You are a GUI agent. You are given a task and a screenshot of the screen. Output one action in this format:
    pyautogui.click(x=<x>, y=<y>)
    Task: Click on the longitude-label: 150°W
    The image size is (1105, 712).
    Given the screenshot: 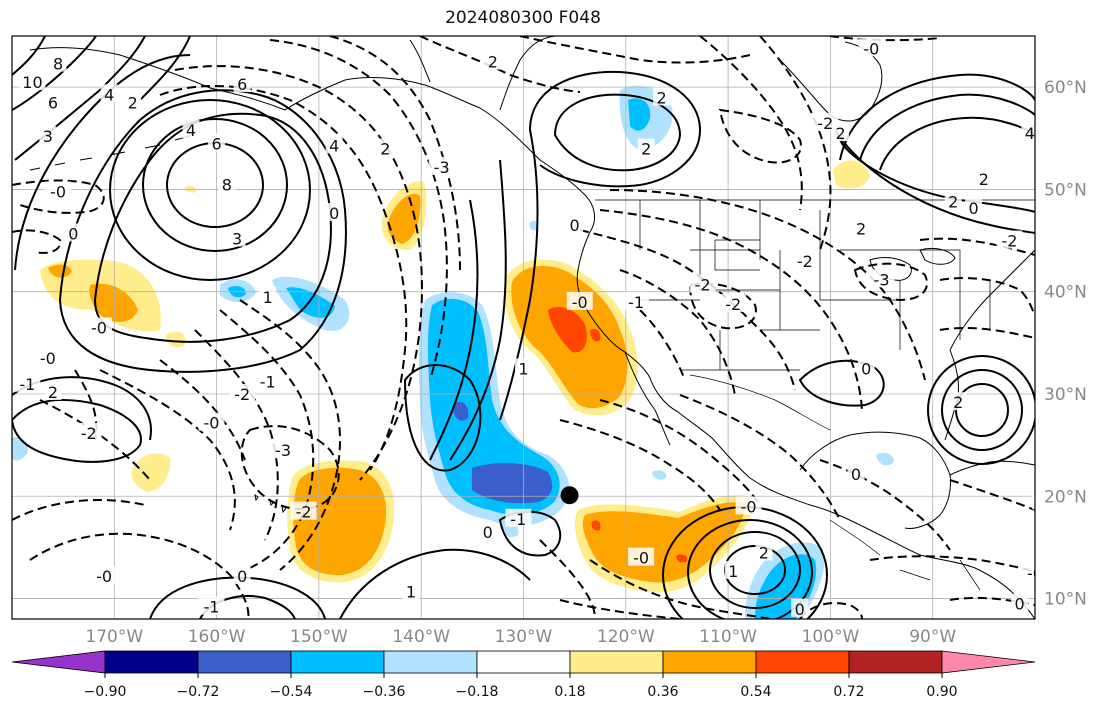 What is the action you would take?
    pyautogui.click(x=319, y=637)
    